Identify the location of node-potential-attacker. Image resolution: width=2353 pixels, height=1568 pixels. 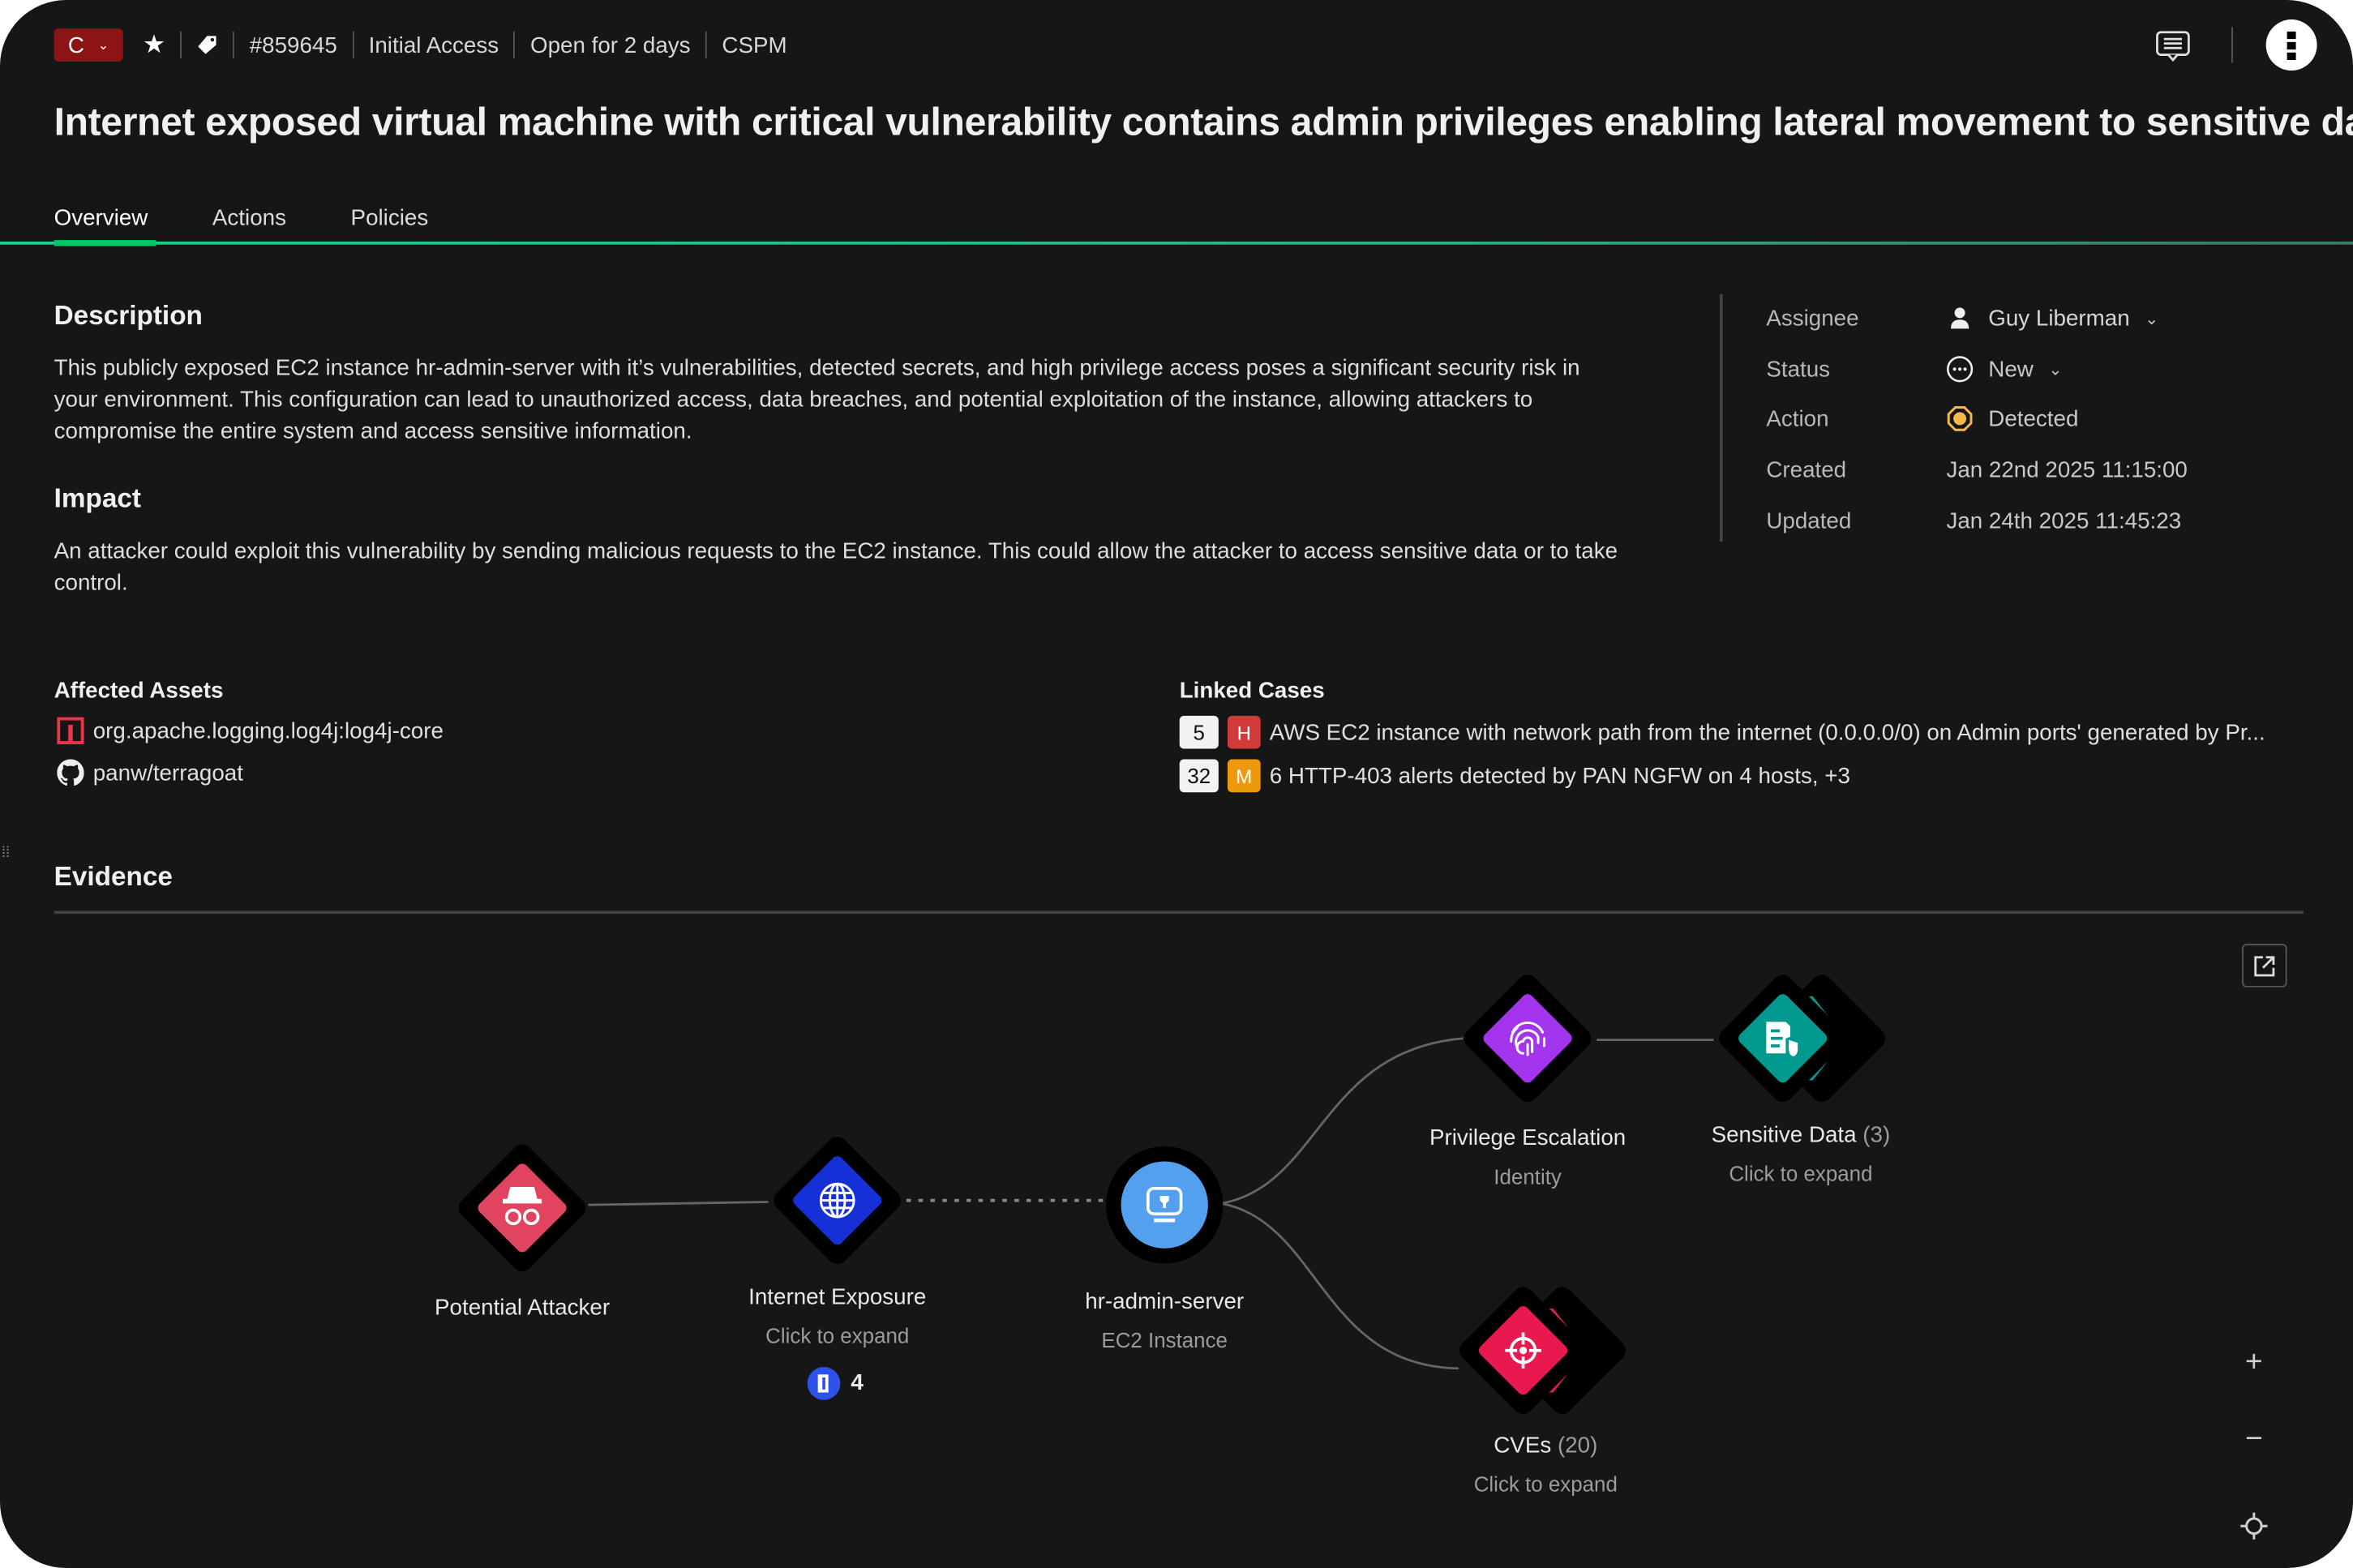
(522, 1208).